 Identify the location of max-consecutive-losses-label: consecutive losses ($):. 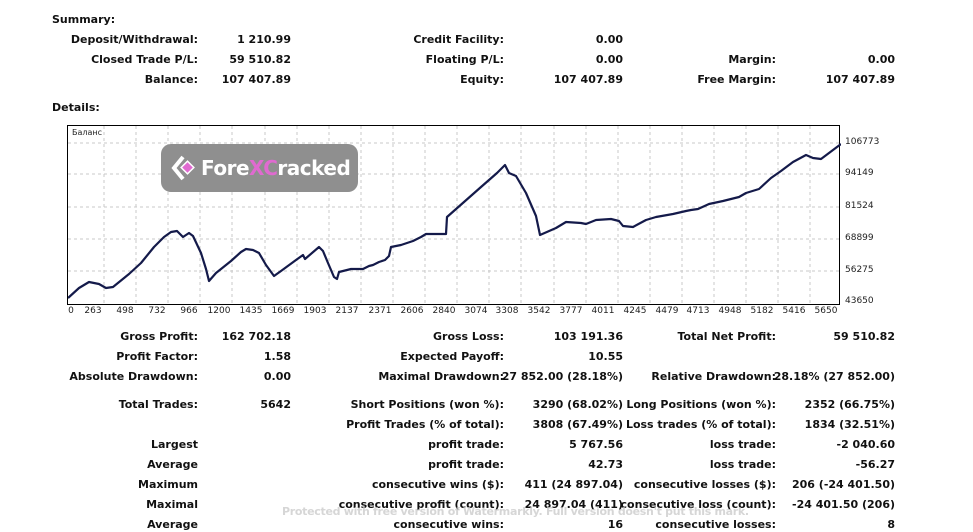
(704, 484).